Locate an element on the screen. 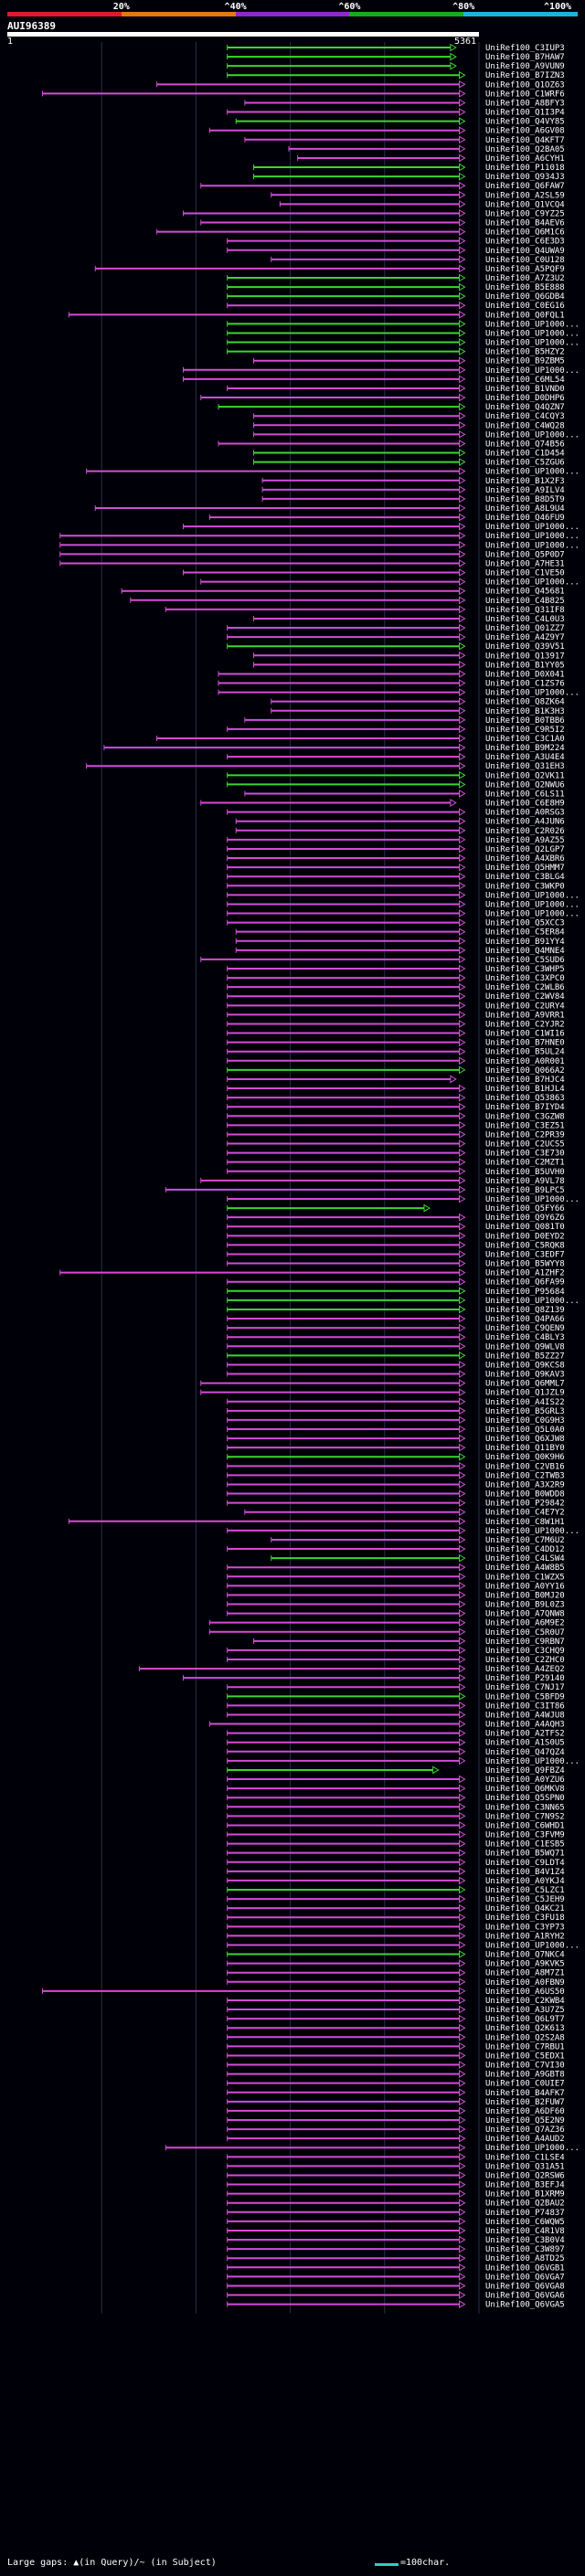 The image size is (585, 2576). hit-label: UniRef100_C6WQW5 is located at coordinates (525, 2222).